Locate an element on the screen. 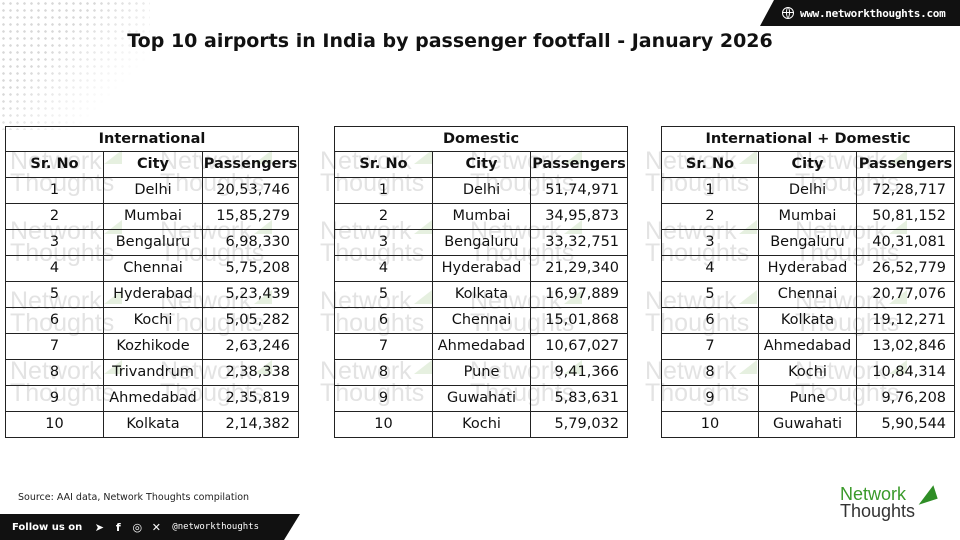  table-row: 10 Kolkata 2,14,382 is located at coordinates (152, 424).